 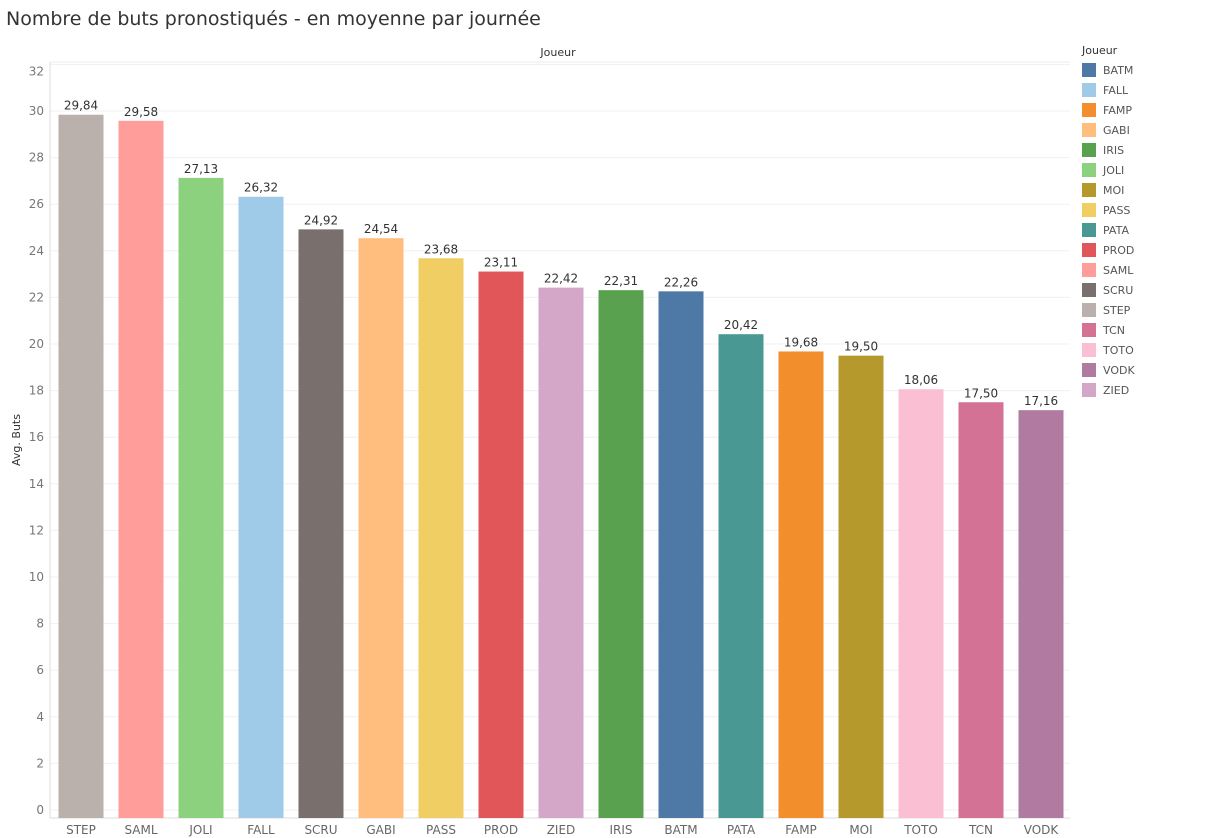 What do you see at coordinates (1119, 250) in the screenshot?
I see `legend-label: PROD` at bounding box center [1119, 250].